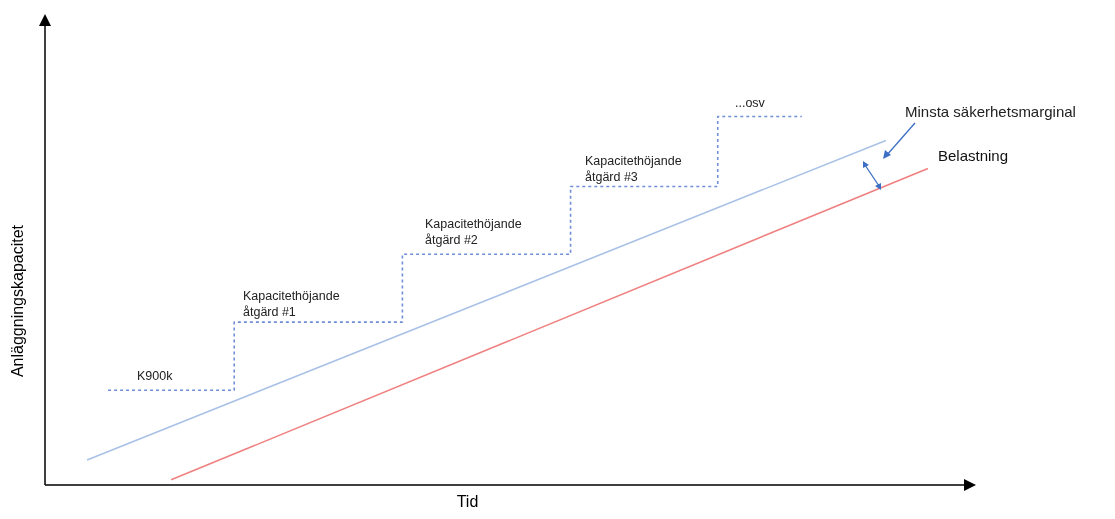  Describe the element at coordinates (291, 303) in the screenshot. I see `annotation: Kapacitethöjande åtgärd #1` at that location.